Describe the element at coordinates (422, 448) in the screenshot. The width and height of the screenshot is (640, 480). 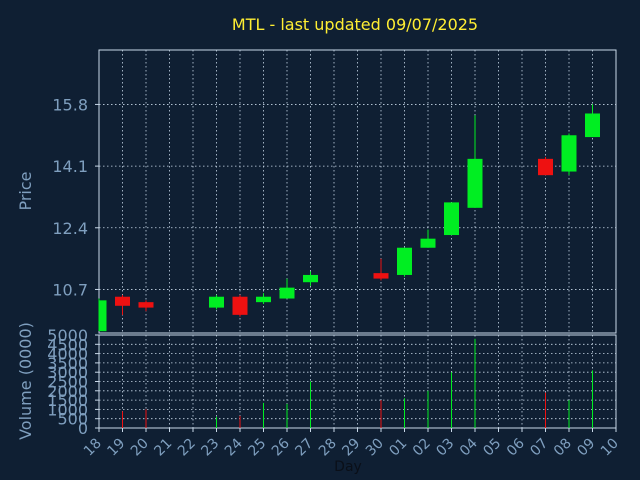
I see `x-tick-label: 02` at that location.